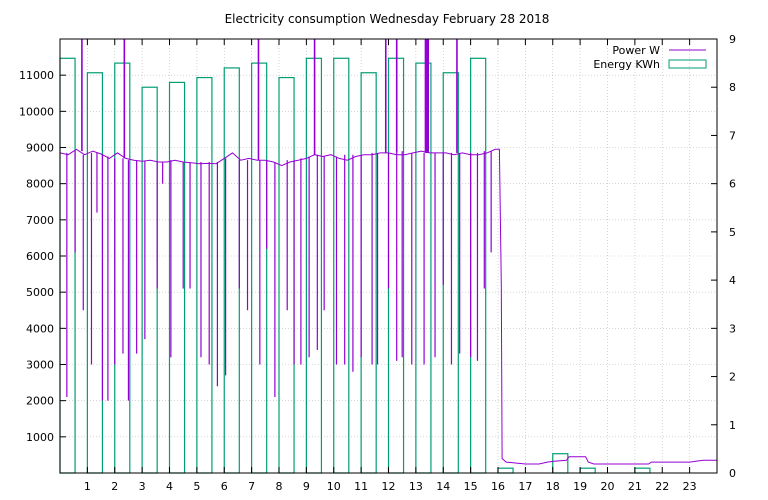 Image resolution: width=768 pixels, height=500 pixels. What do you see at coordinates (306, 486) in the screenshot?
I see `x-tick-label: 9` at bounding box center [306, 486].